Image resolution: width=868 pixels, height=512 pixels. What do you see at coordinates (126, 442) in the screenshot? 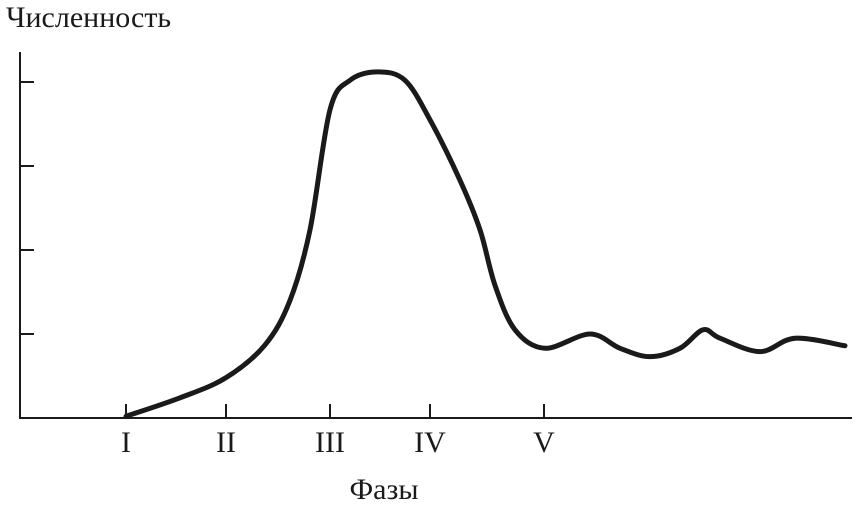
I see `x-tick-label: I` at bounding box center [126, 442].